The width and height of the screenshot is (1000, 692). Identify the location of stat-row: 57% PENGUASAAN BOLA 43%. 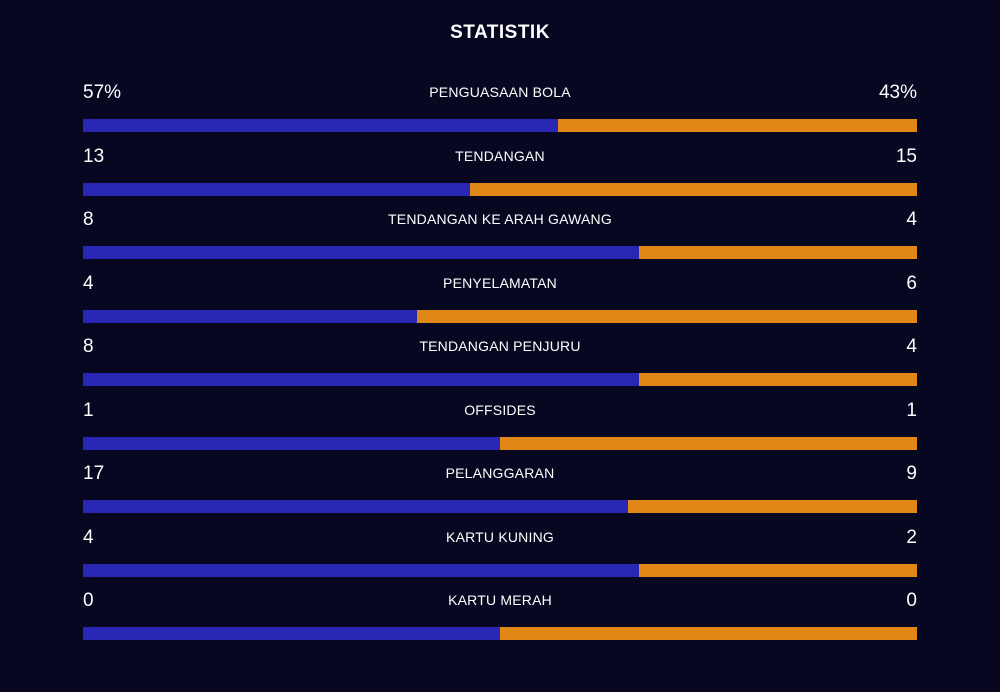
(500, 112).